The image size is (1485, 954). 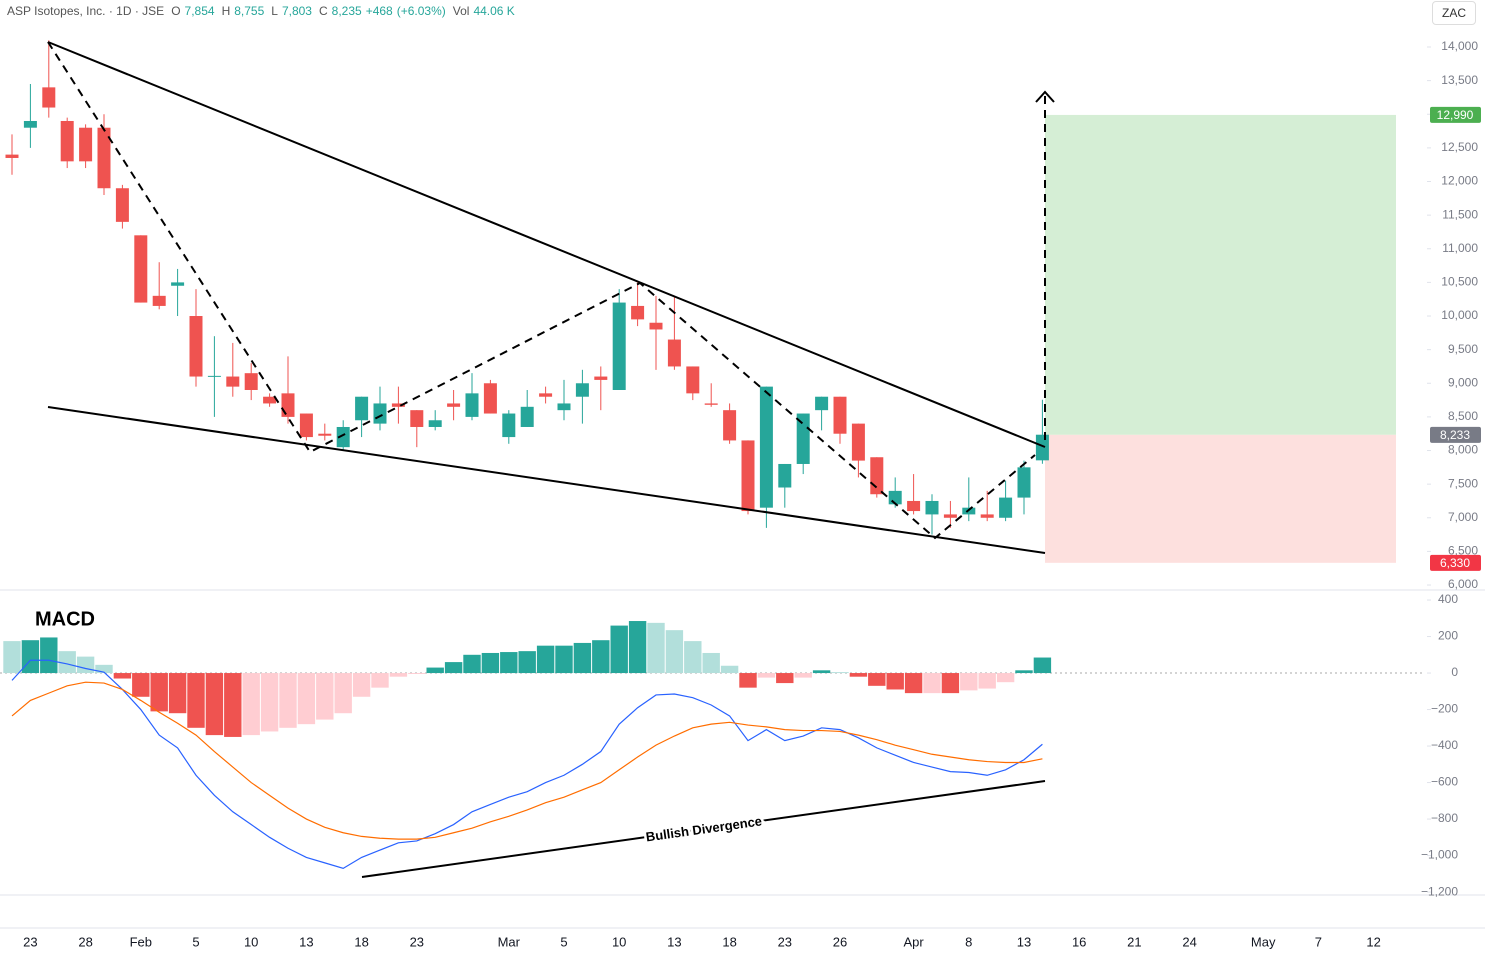 What do you see at coordinates (1220, 274) in the screenshot?
I see `profit-zone` at bounding box center [1220, 274].